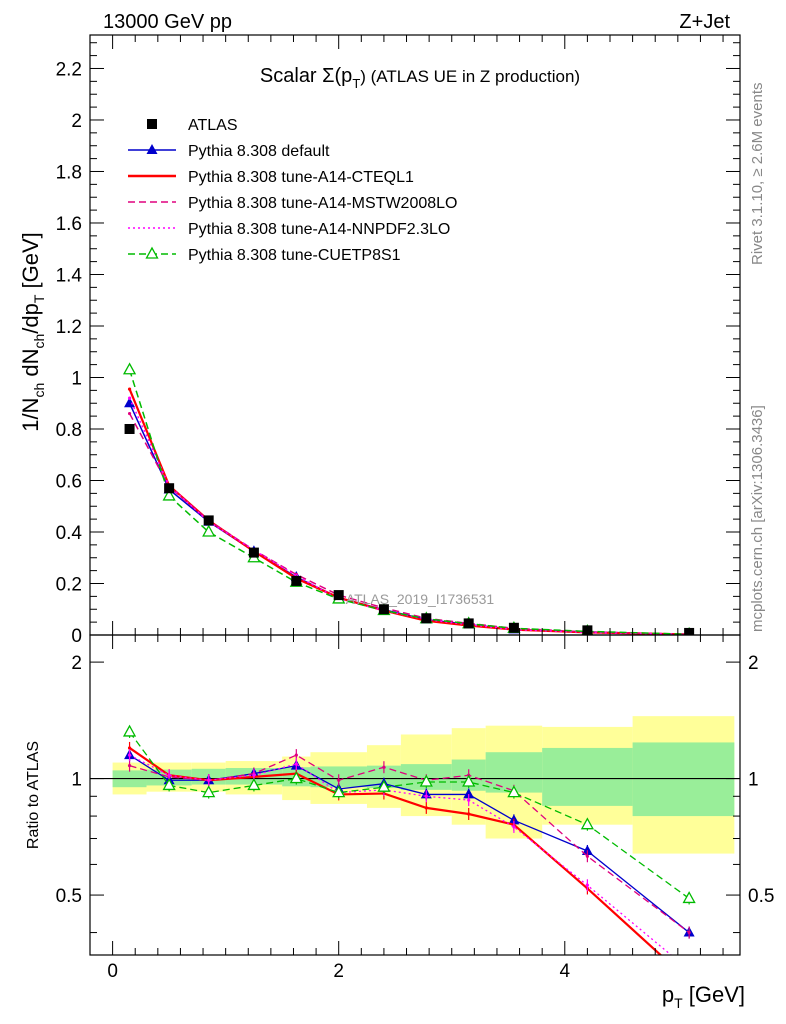 This screenshot has height=1024, width=786. Describe the element at coordinates (420, 599) in the screenshot. I see `watermark: ATLAS_2019_I1736531` at that location.